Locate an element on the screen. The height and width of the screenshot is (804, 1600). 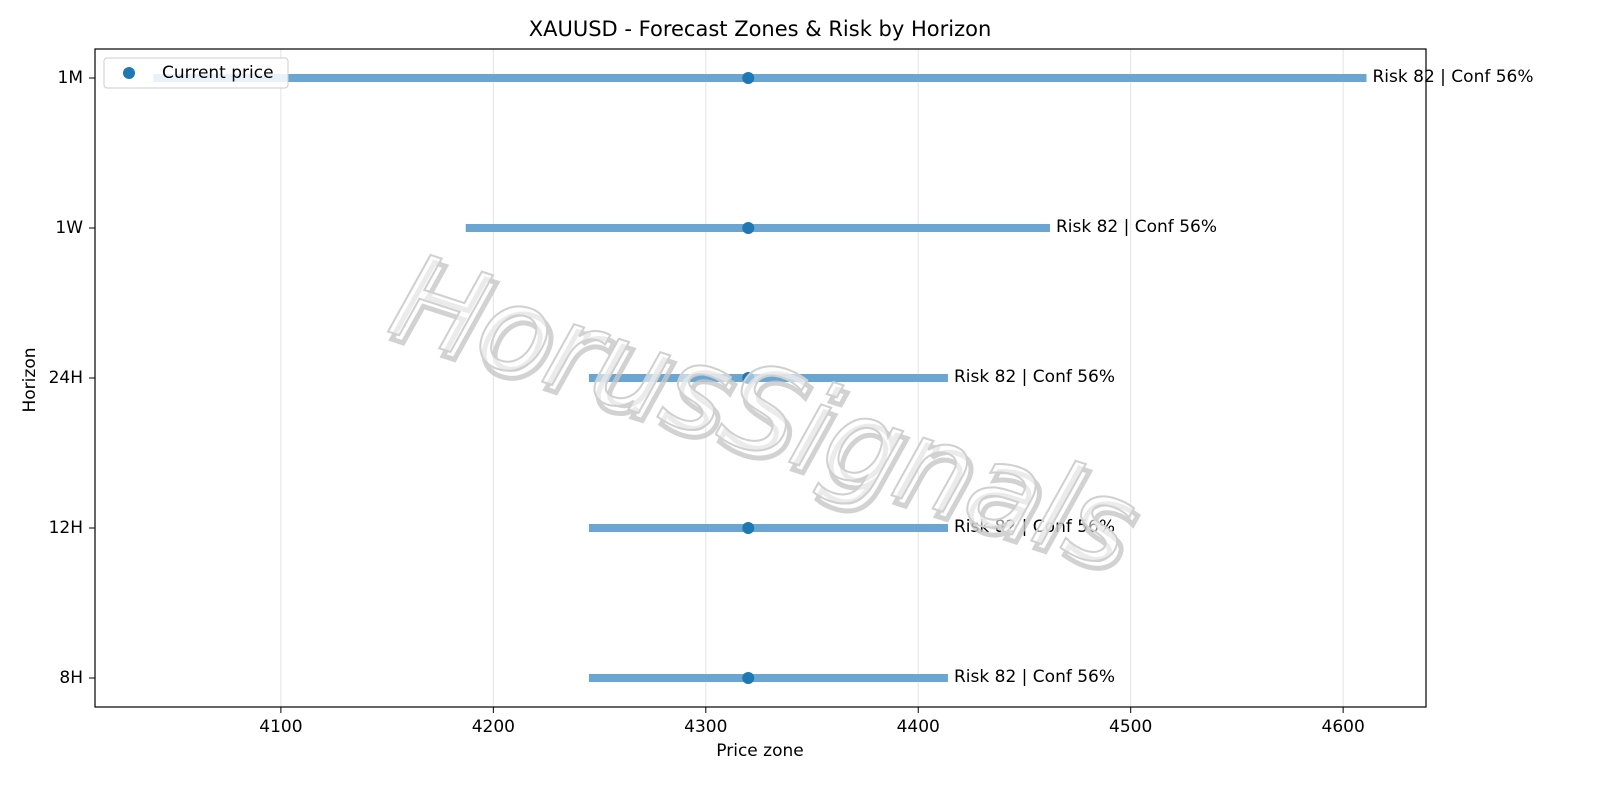
legend-box is located at coordinates (196, 73).